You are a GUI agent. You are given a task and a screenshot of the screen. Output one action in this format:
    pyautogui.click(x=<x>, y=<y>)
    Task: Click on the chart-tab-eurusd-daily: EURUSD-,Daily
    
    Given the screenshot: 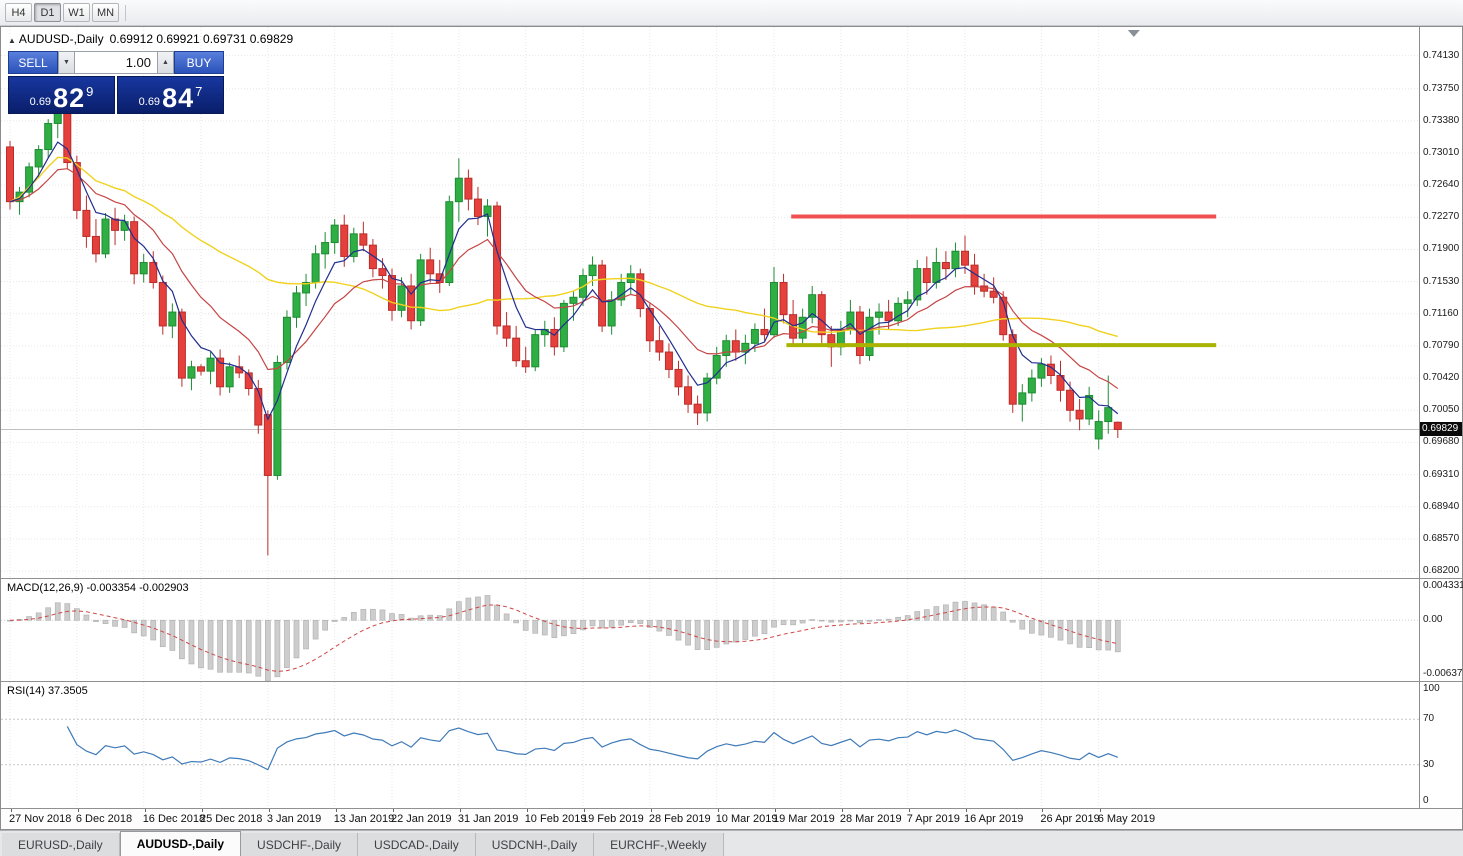 What is the action you would take?
    pyautogui.click(x=61, y=844)
    